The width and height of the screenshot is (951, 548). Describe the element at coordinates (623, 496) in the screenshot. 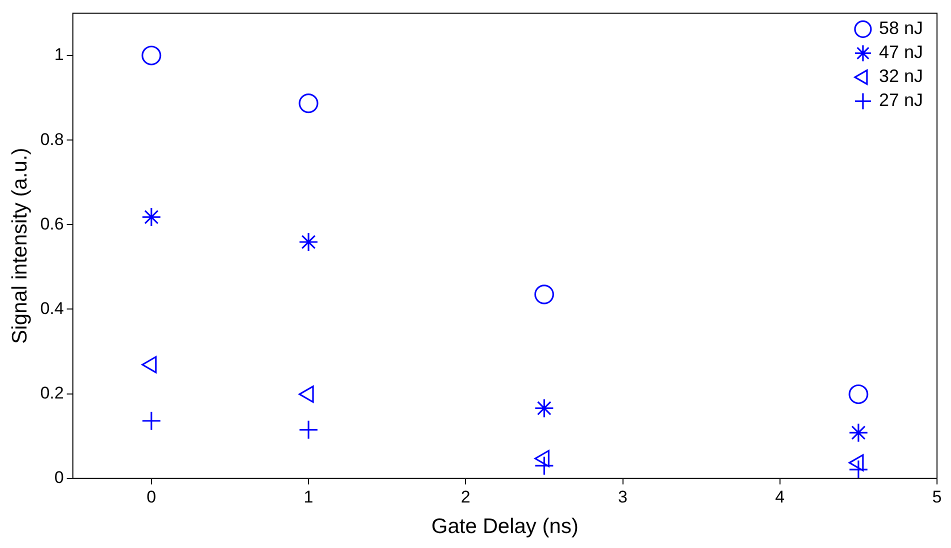

I see `x-tick-label: 3` at that location.